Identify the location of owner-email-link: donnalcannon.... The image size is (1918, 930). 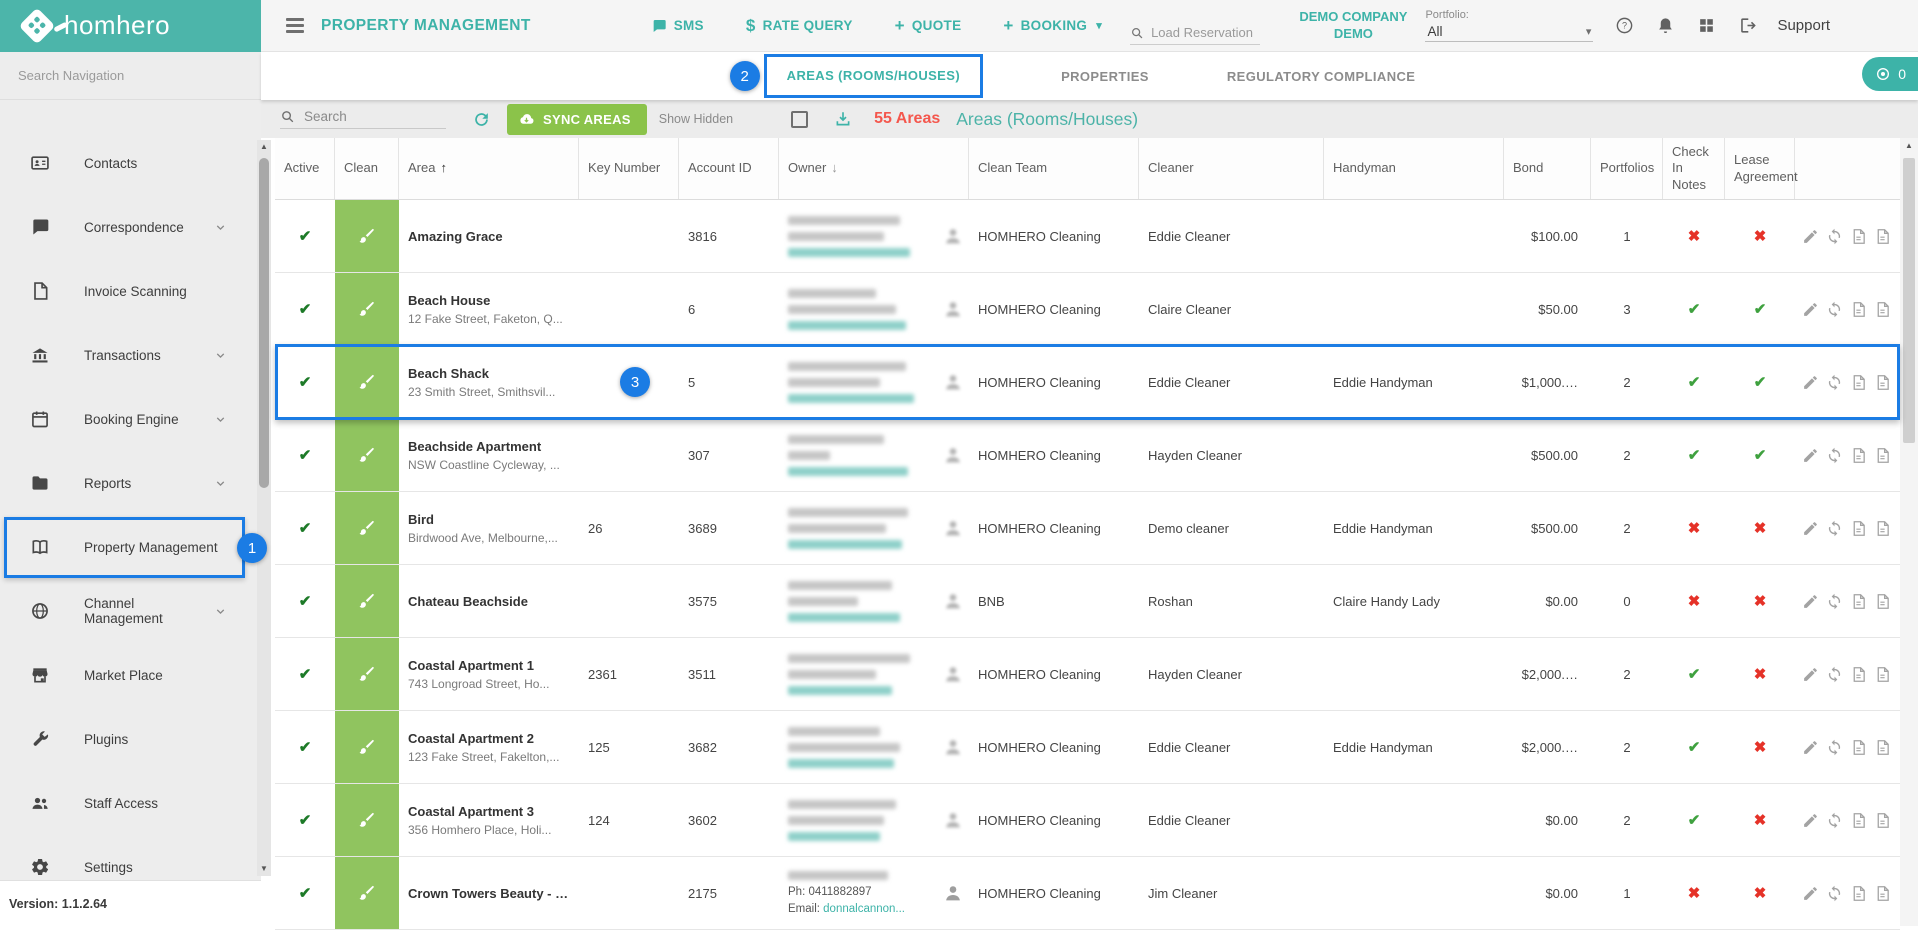
(864, 909).